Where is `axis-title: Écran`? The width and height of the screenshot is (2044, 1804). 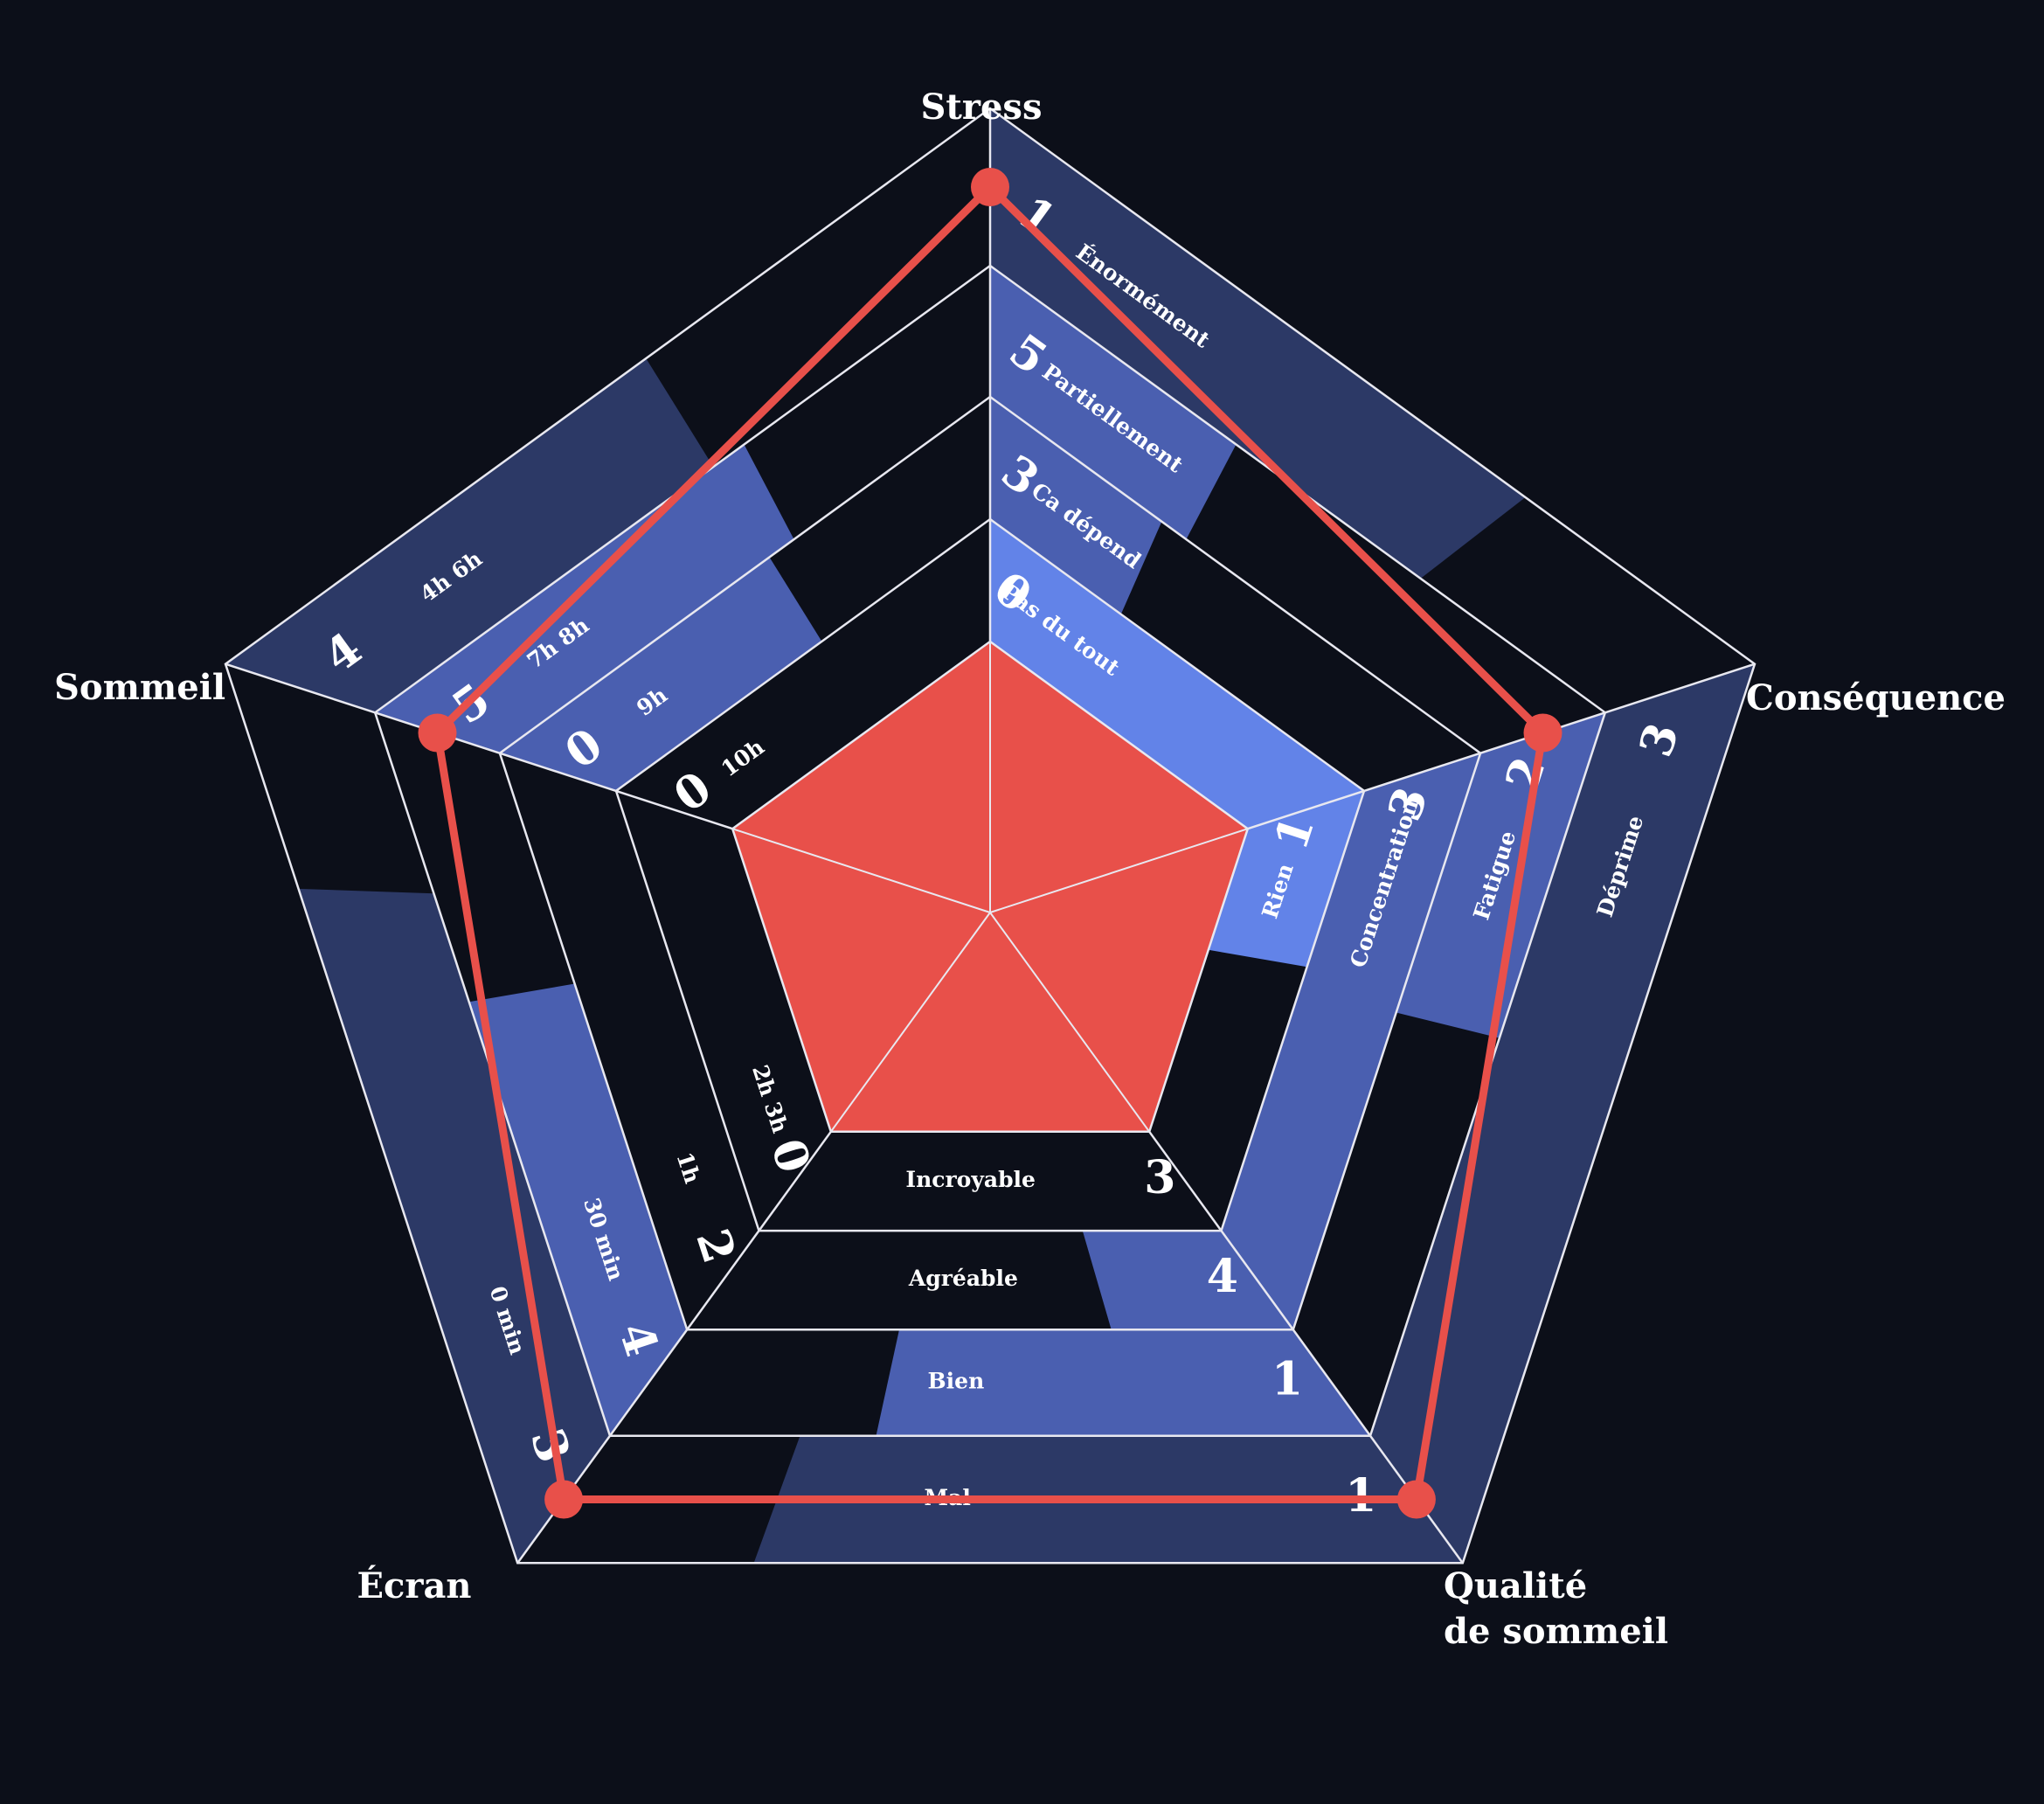
axis-title: Écran is located at coordinates (414, 1585).